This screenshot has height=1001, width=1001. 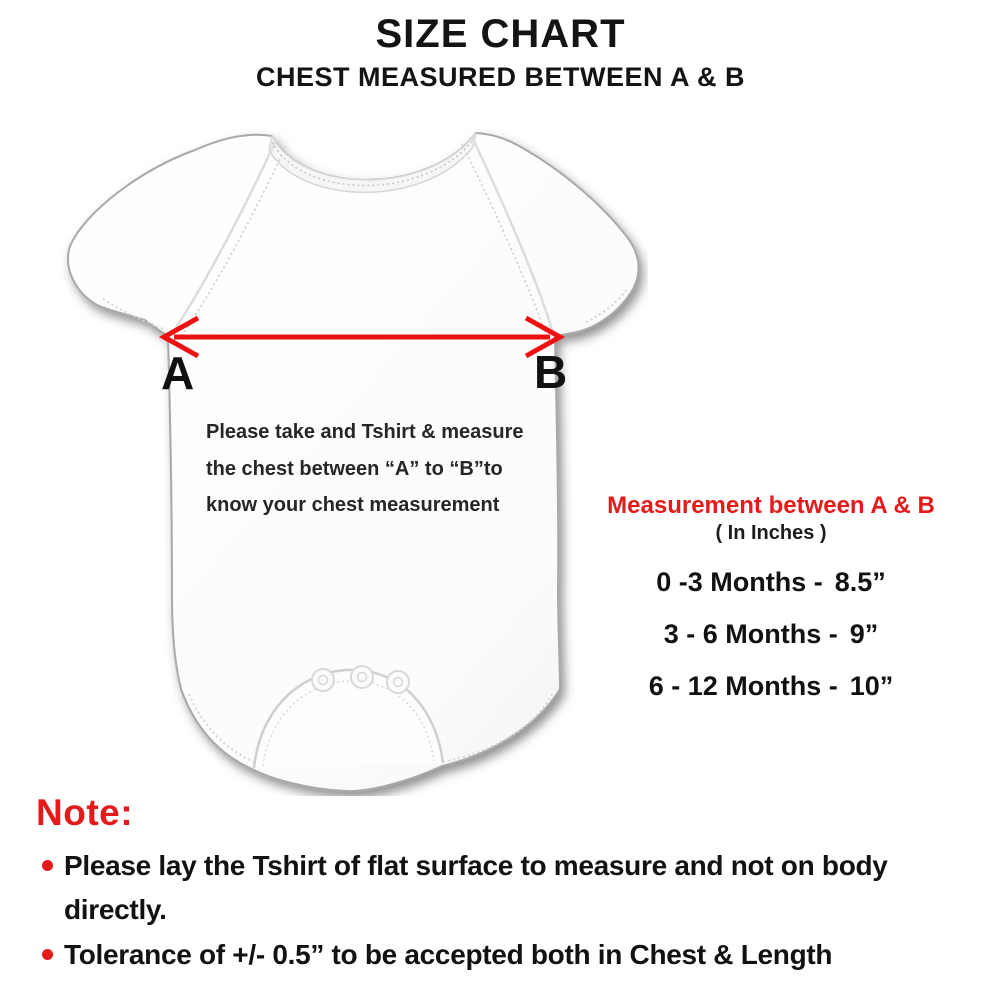 I want to click on instruction-line: know your chest measurement, so click(x=353, y=505).